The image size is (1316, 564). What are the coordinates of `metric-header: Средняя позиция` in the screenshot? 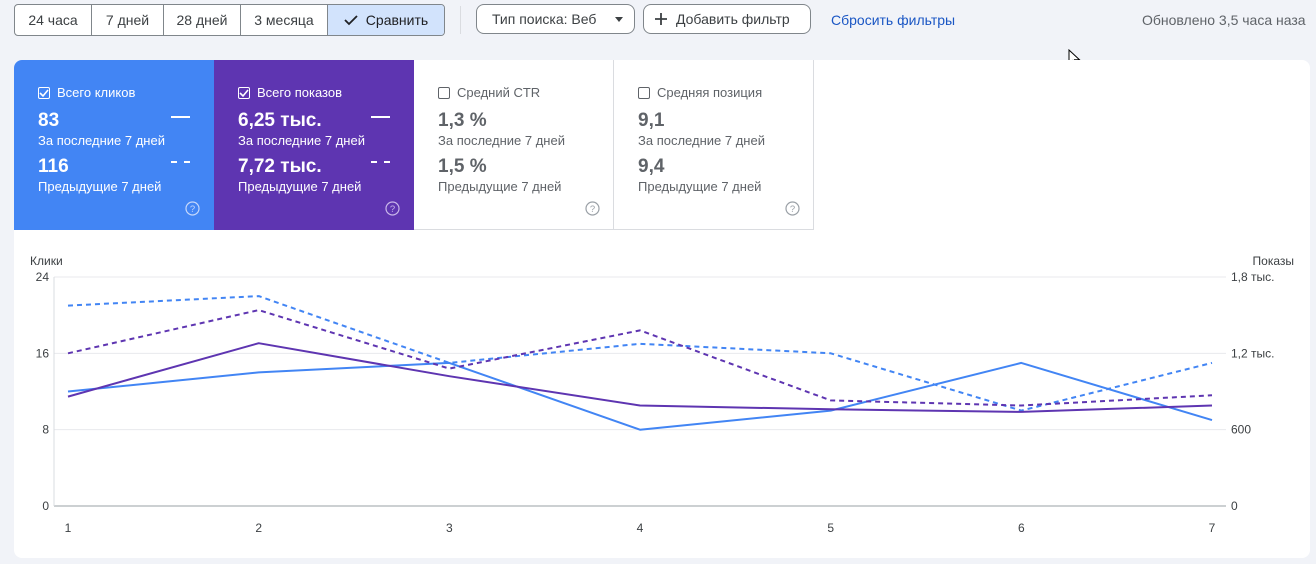 It's located at (700, 92).